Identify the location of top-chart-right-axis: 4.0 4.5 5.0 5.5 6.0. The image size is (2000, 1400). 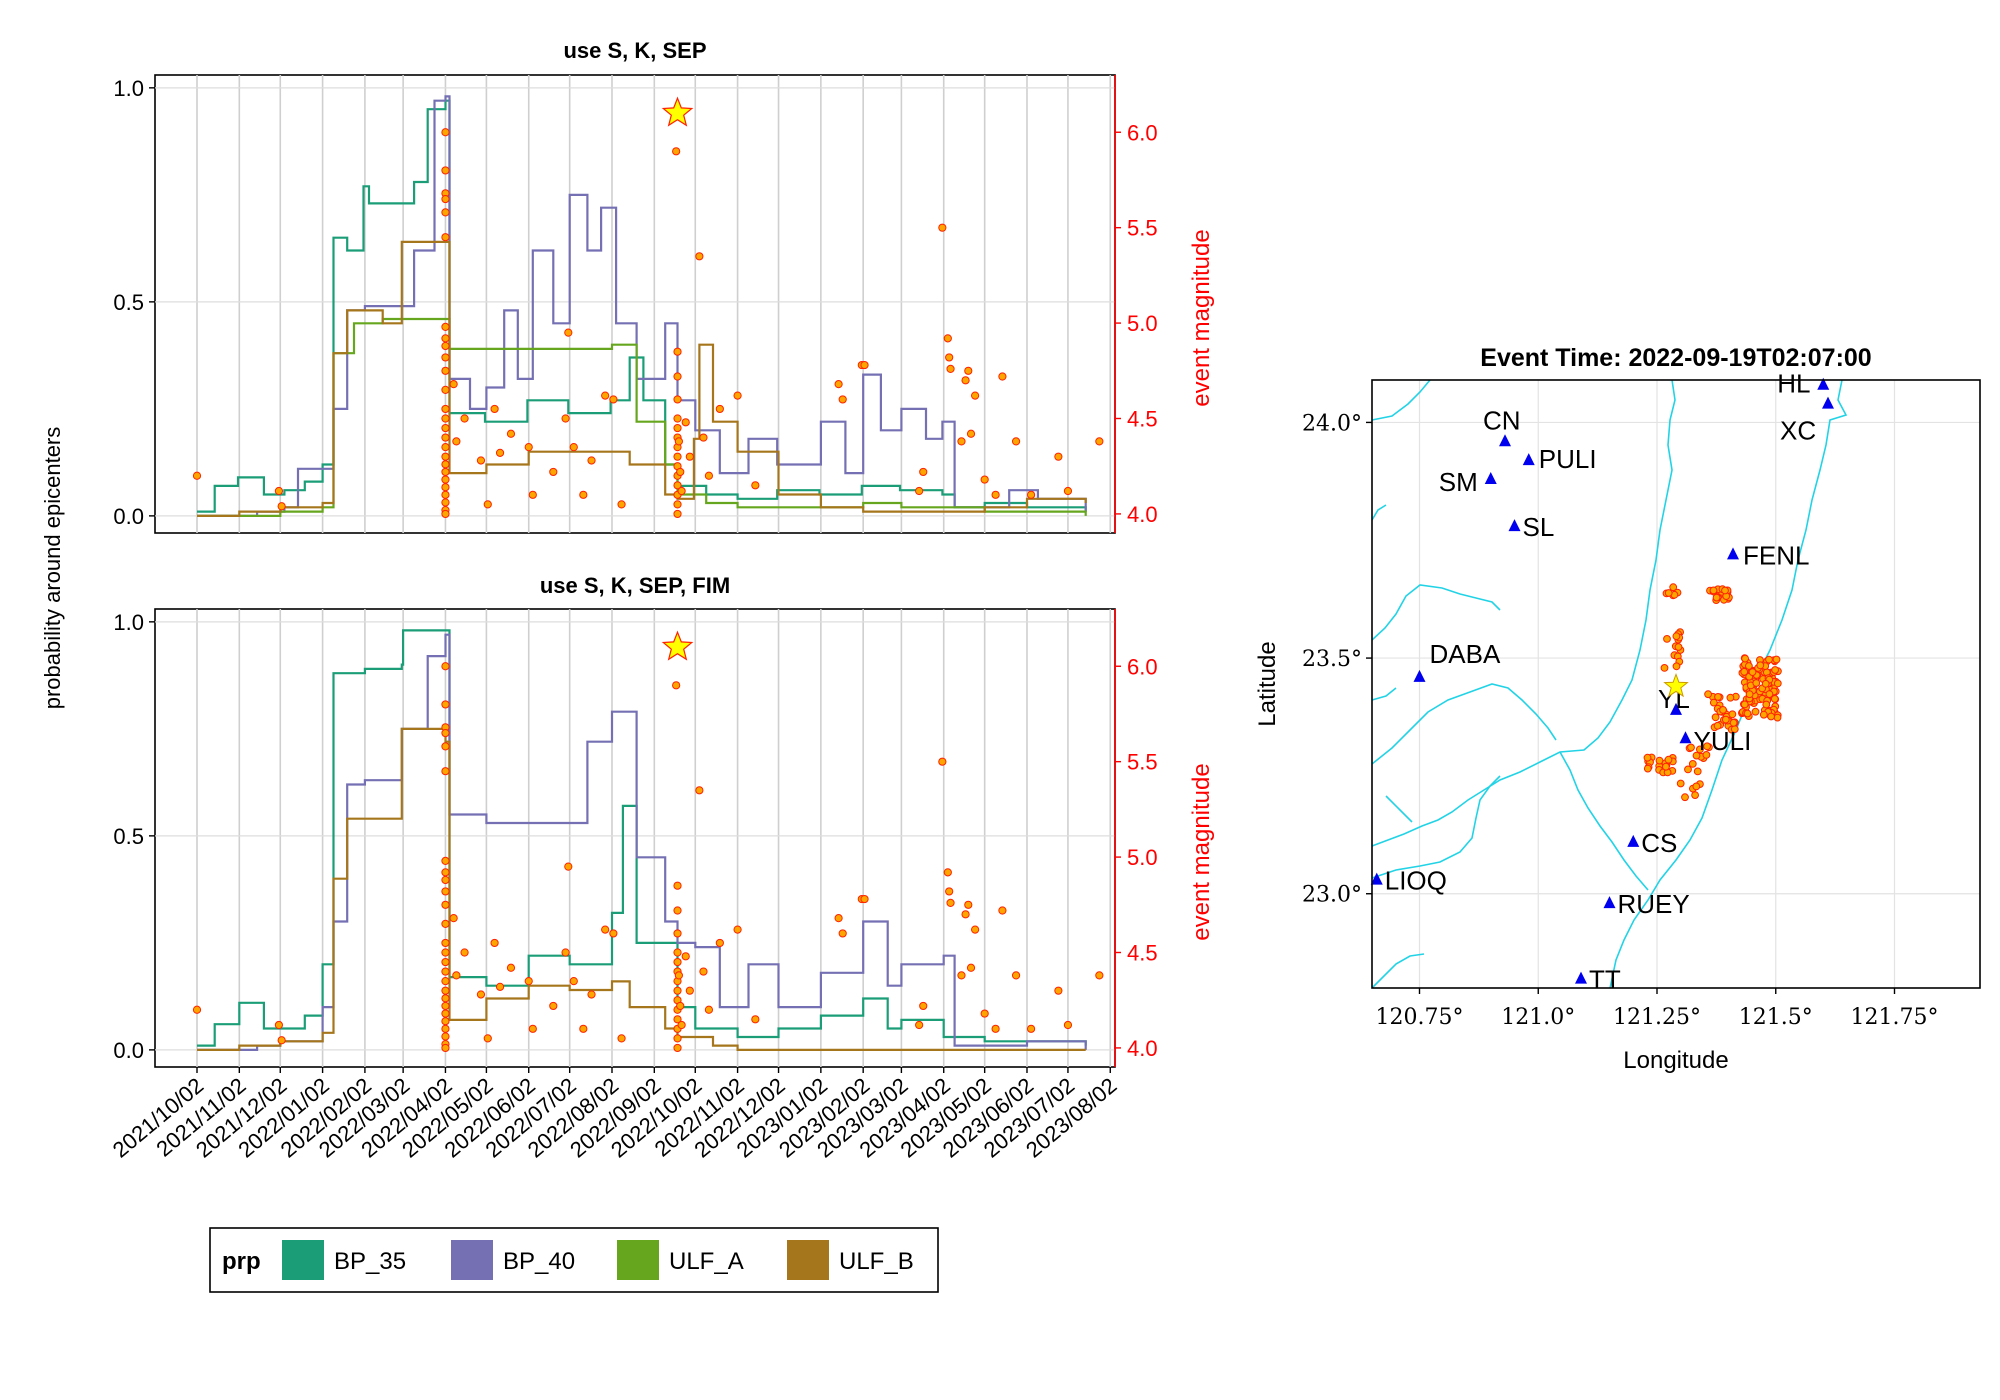
(1136, 304).